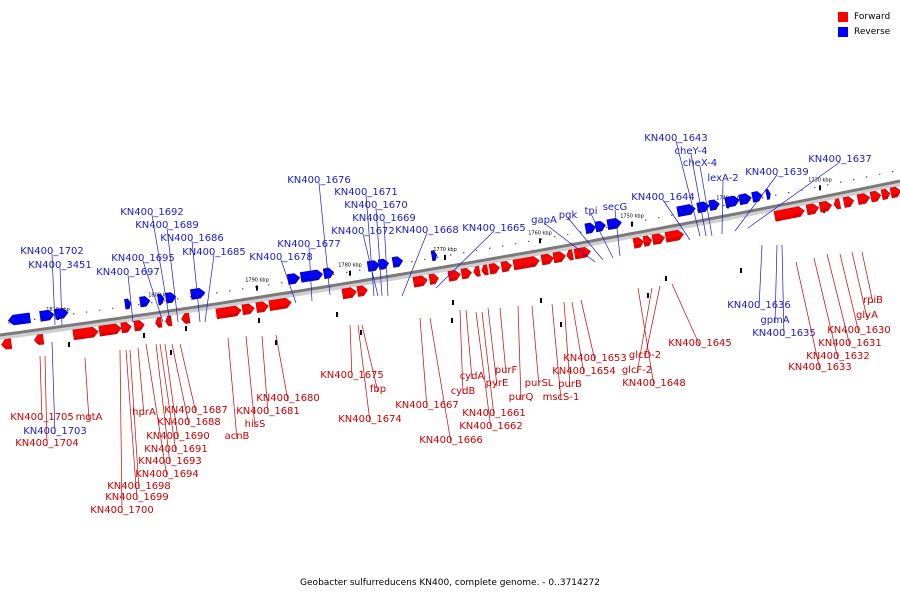 The width and height of the screenshot is (900, 600). Describe the element at coordinates (820, 180) in the screenshot. I see `scale-tick-label: 1730 kbp` at that location.